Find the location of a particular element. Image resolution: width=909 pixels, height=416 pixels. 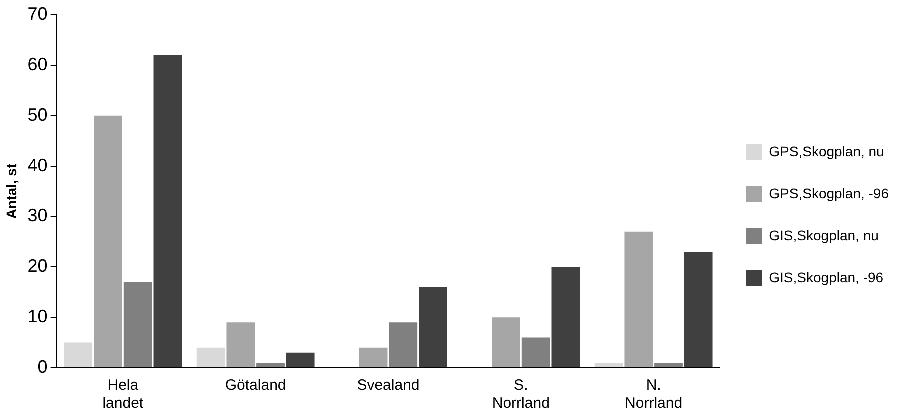

x-tick-label: Svealand is located at coordinates (388, 385).